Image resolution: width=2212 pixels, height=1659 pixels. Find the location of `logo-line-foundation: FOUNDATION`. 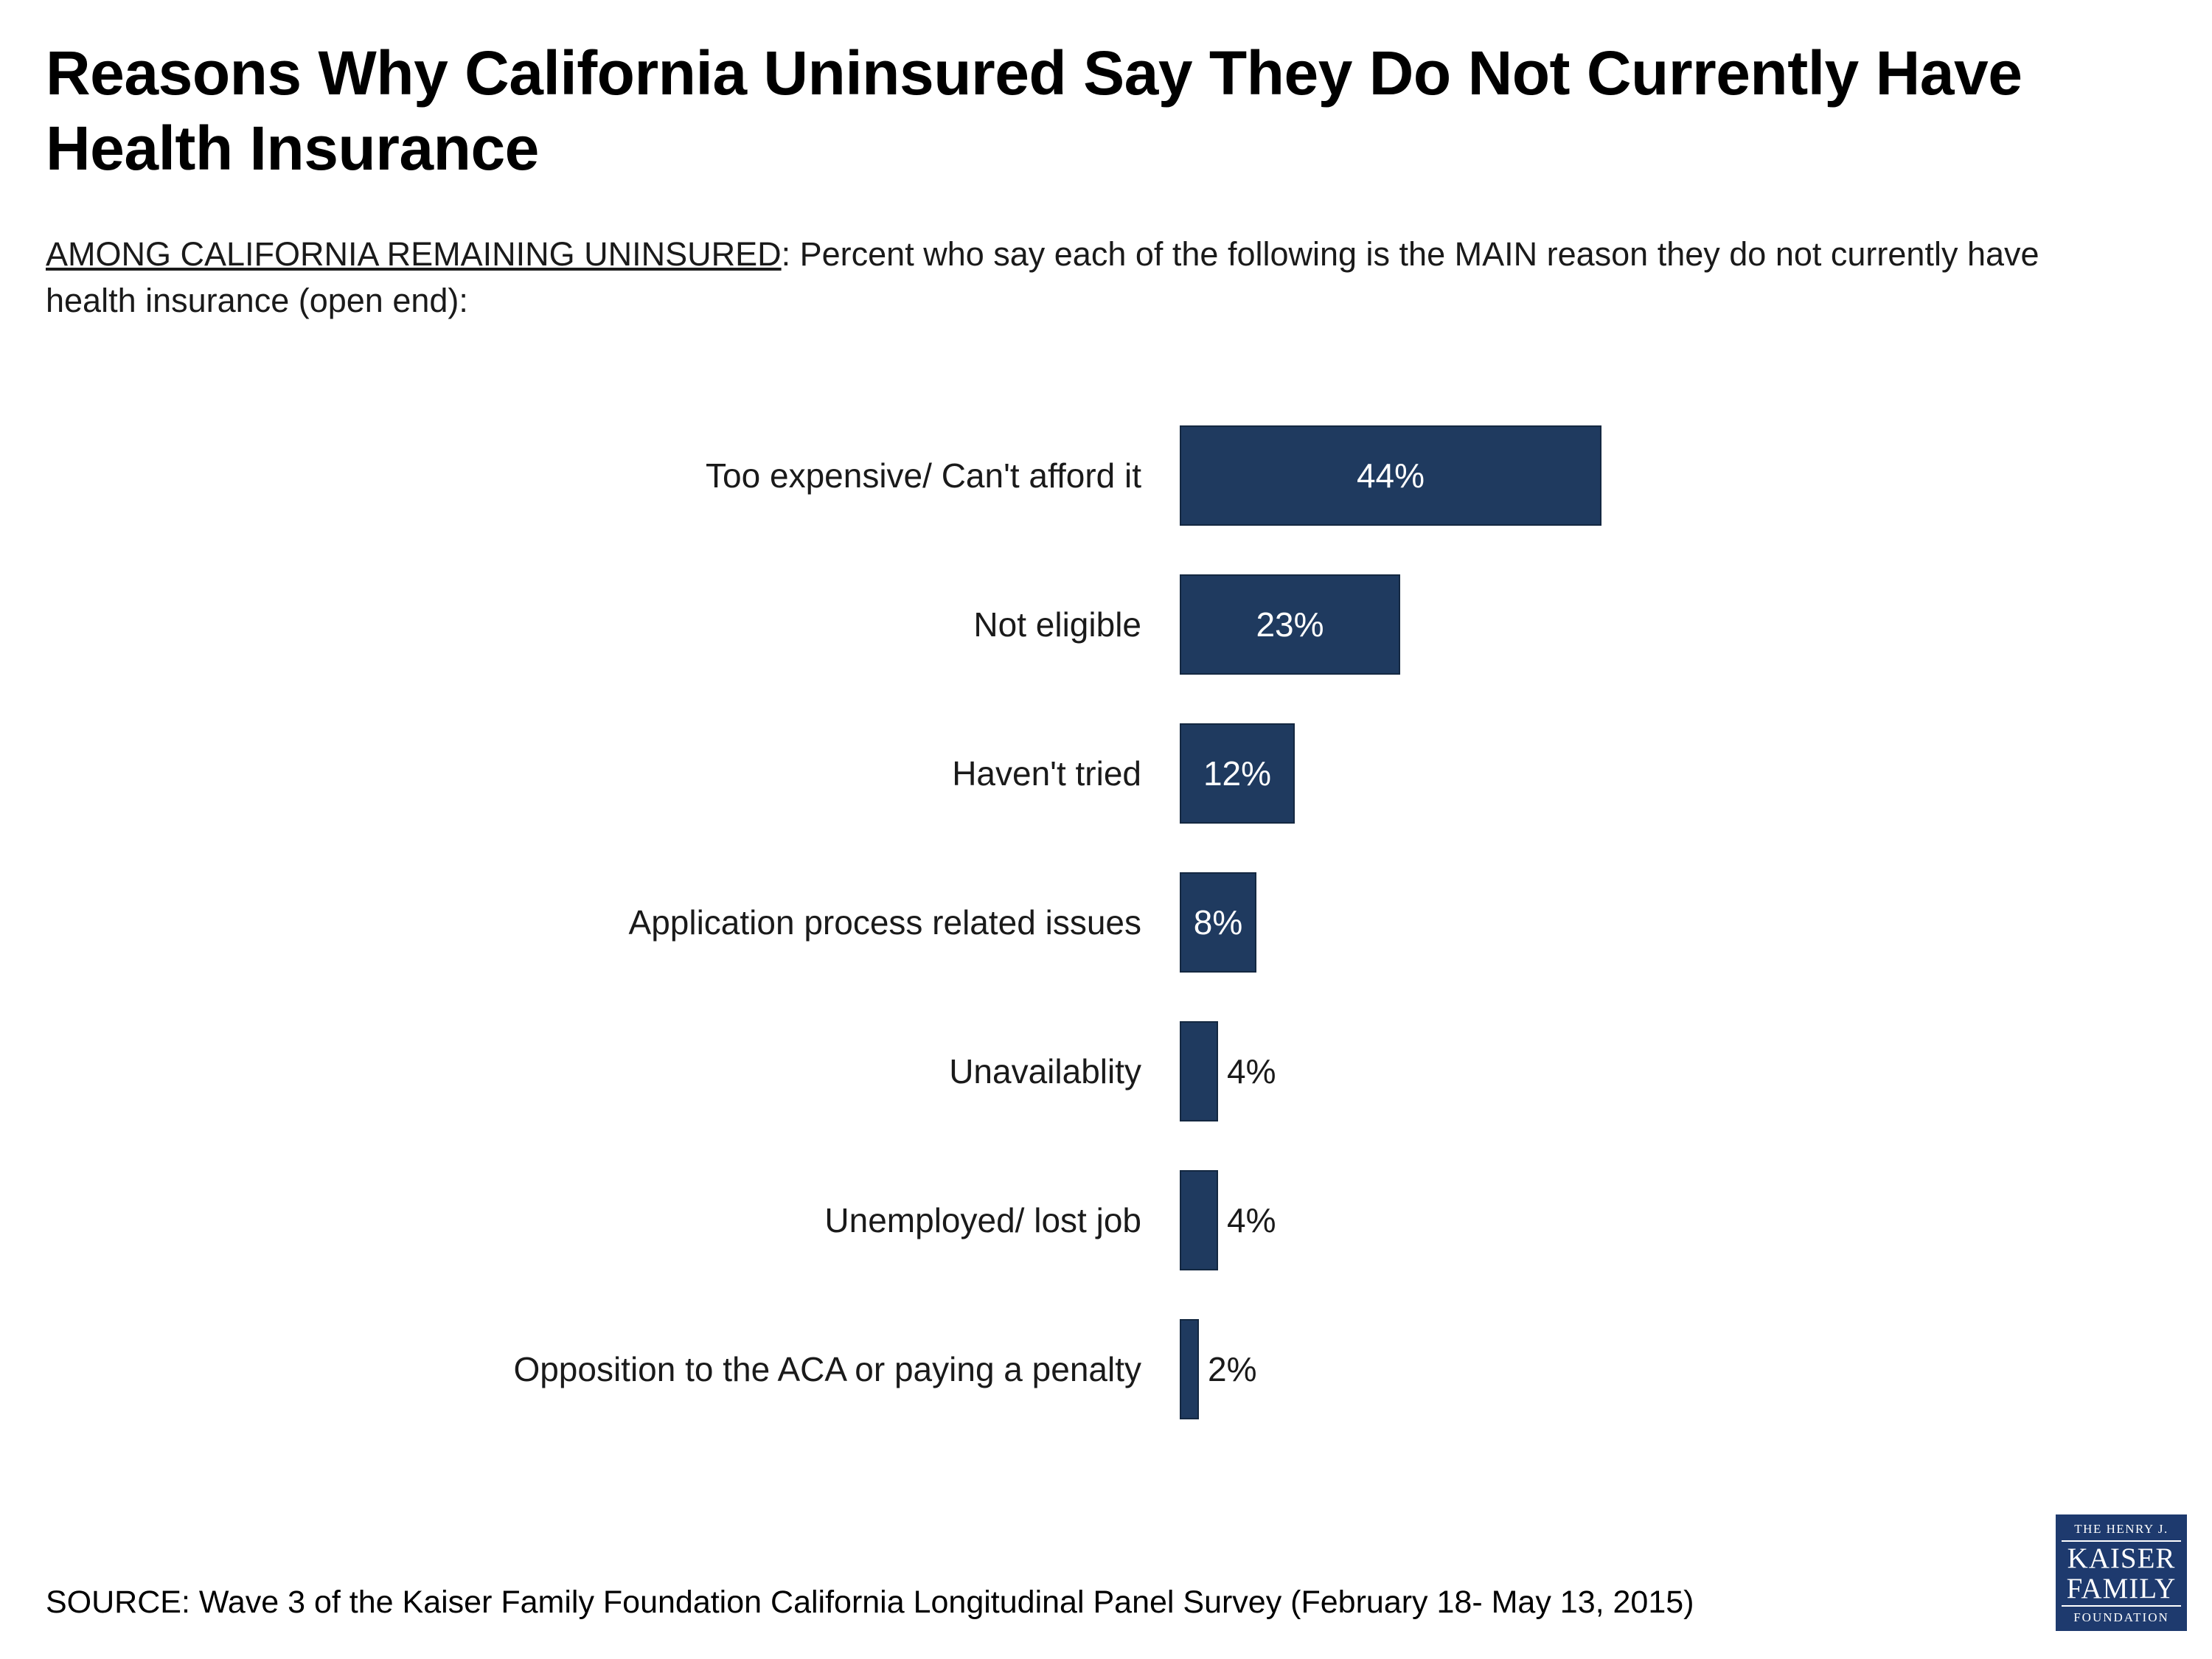

logo-line-foundation: FOUNDATION is located at coordinates (2121, 1614).